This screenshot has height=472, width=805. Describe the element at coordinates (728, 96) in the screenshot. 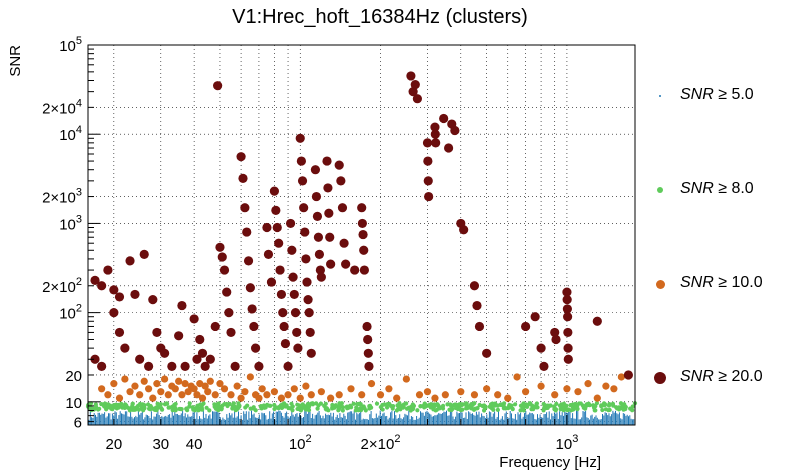

I see `legend-item: SNR ≥ 5.0` at that location.